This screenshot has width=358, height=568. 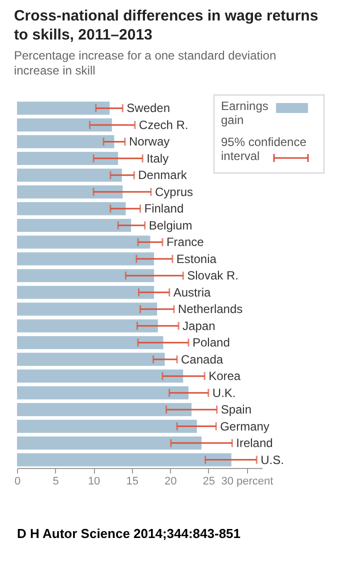 I want to click on y-tick-label: Spain, so click(x=236, y=409).